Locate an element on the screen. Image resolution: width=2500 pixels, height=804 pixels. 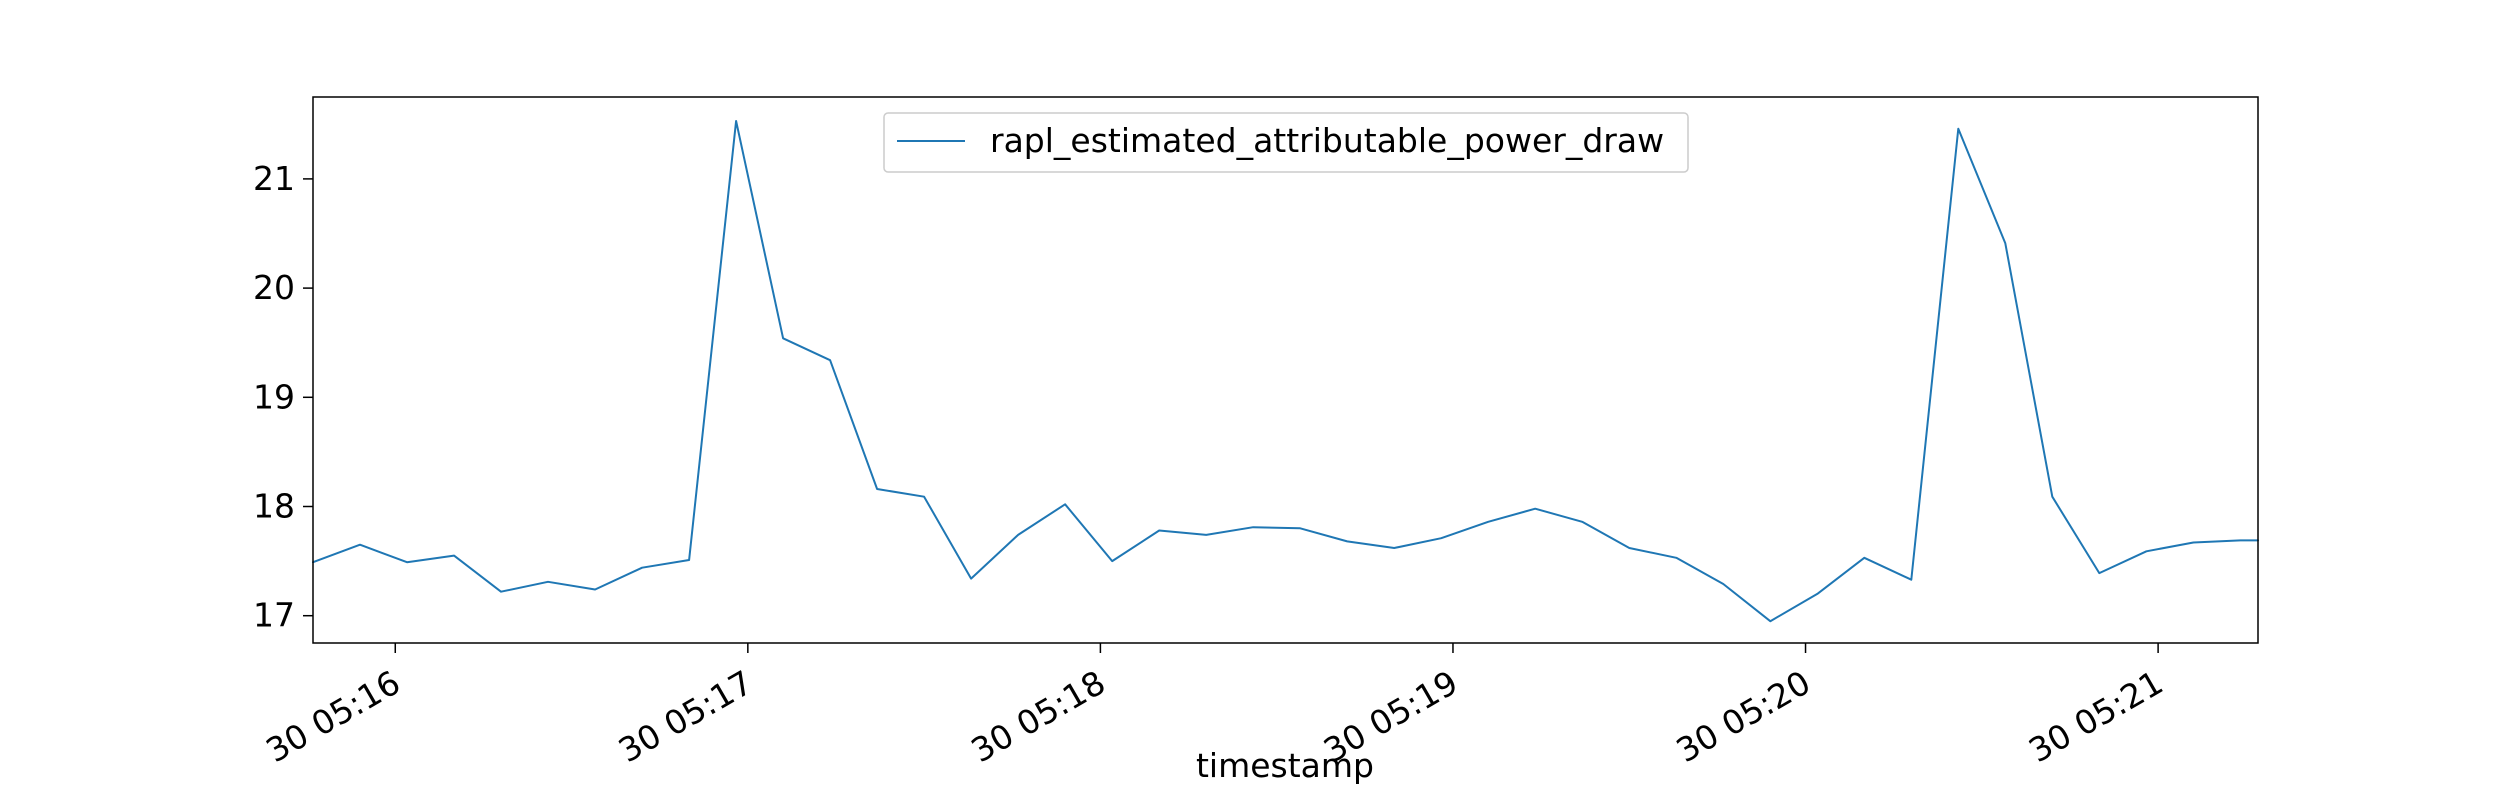
x-tick-label: 30 05:21 is located at coordinates (2095, 717).